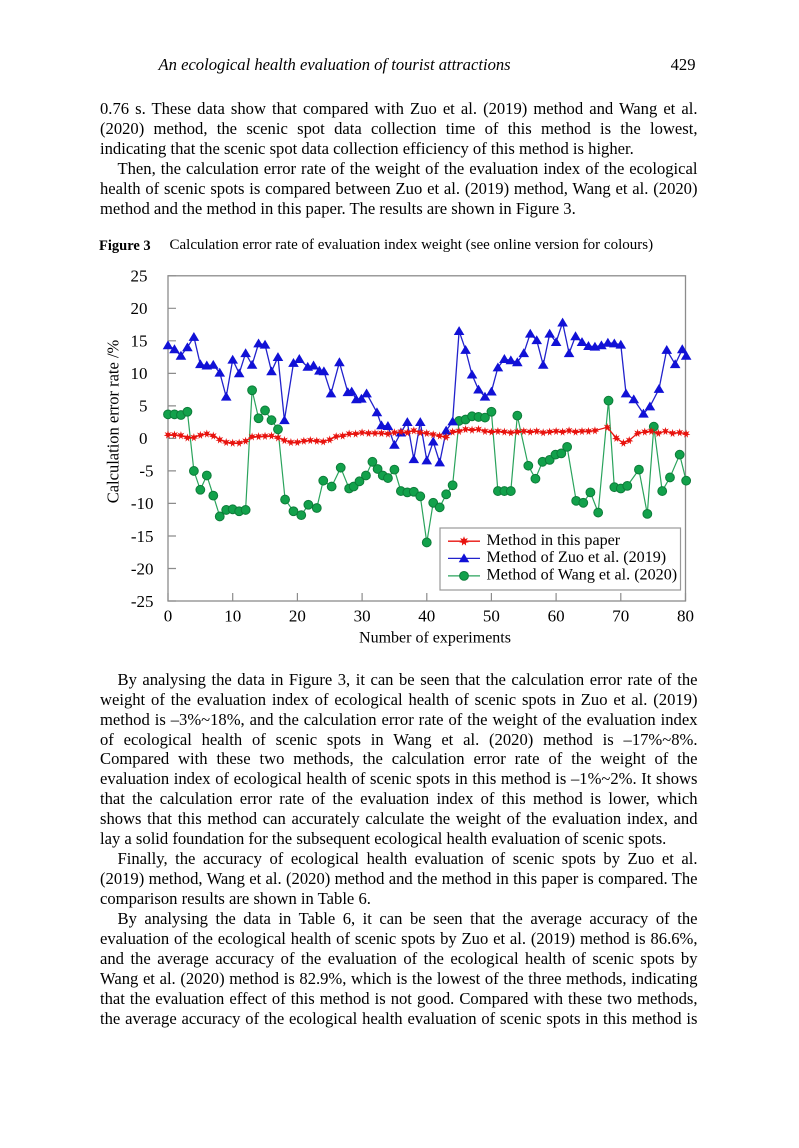 The width and height of the screenshot is (799, 1148). I want to click on svg-text: -15, so click(142, 536).